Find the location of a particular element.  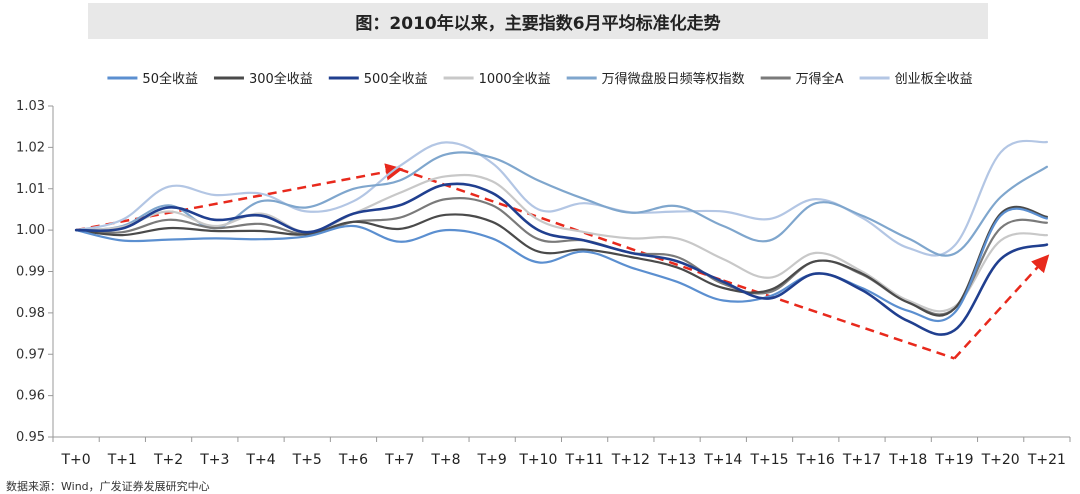

x-tick-label: T+5 is located at coordinates (307, 460).